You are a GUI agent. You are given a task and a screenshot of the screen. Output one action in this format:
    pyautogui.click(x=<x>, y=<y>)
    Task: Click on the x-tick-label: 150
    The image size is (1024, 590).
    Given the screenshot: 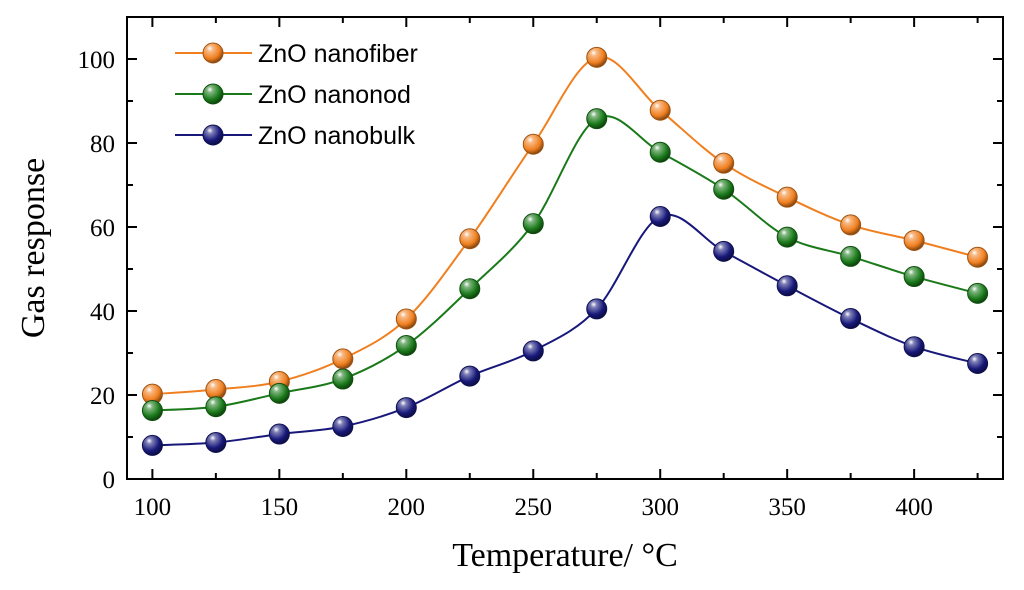 What is the action you would take?
    pyautogui.click(x=280, y=507)
    